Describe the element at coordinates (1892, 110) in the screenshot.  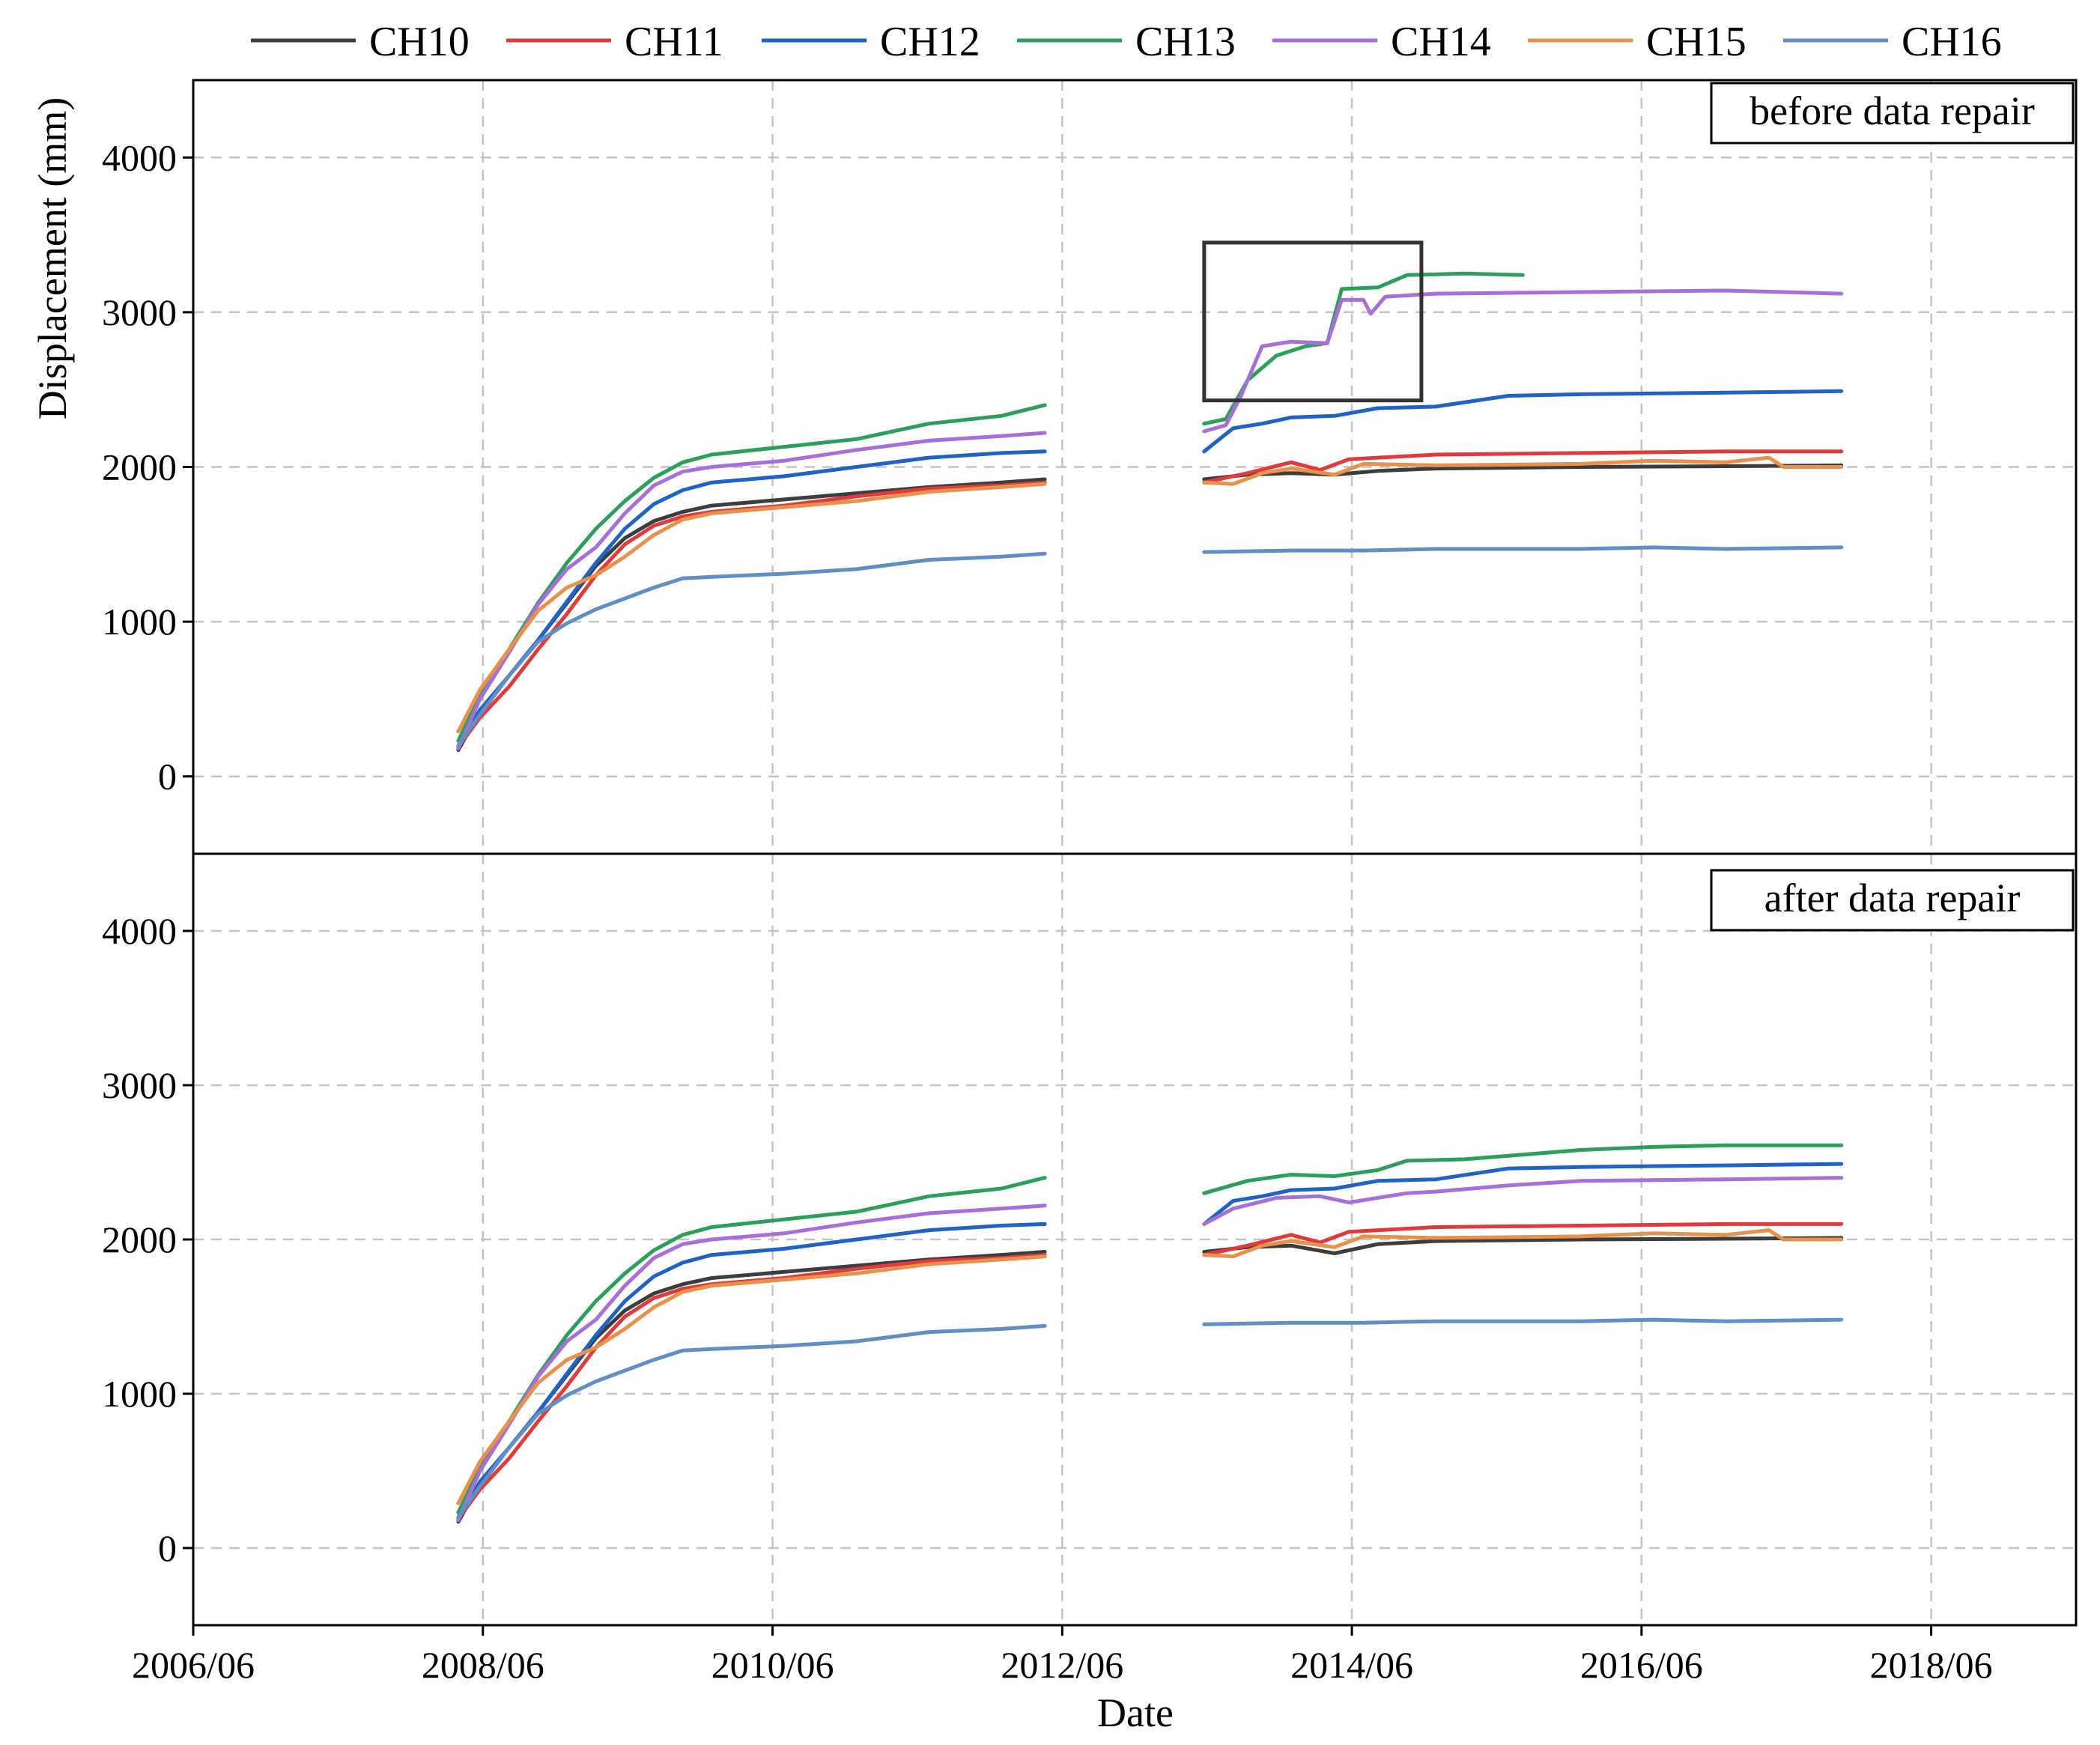
I see `panel-title: before data repair` at that location.